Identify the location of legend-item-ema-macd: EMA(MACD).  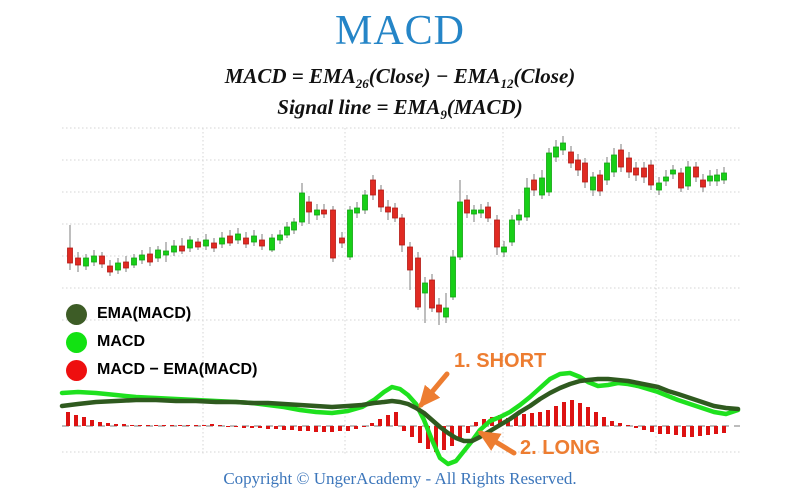
(161, 314).